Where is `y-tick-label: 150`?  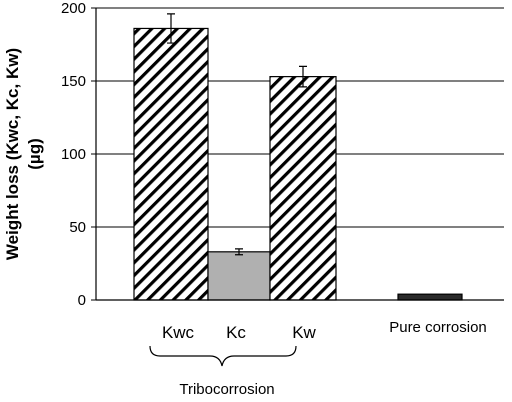 y-tick-label: 150 is located at coordinates (73, 81).